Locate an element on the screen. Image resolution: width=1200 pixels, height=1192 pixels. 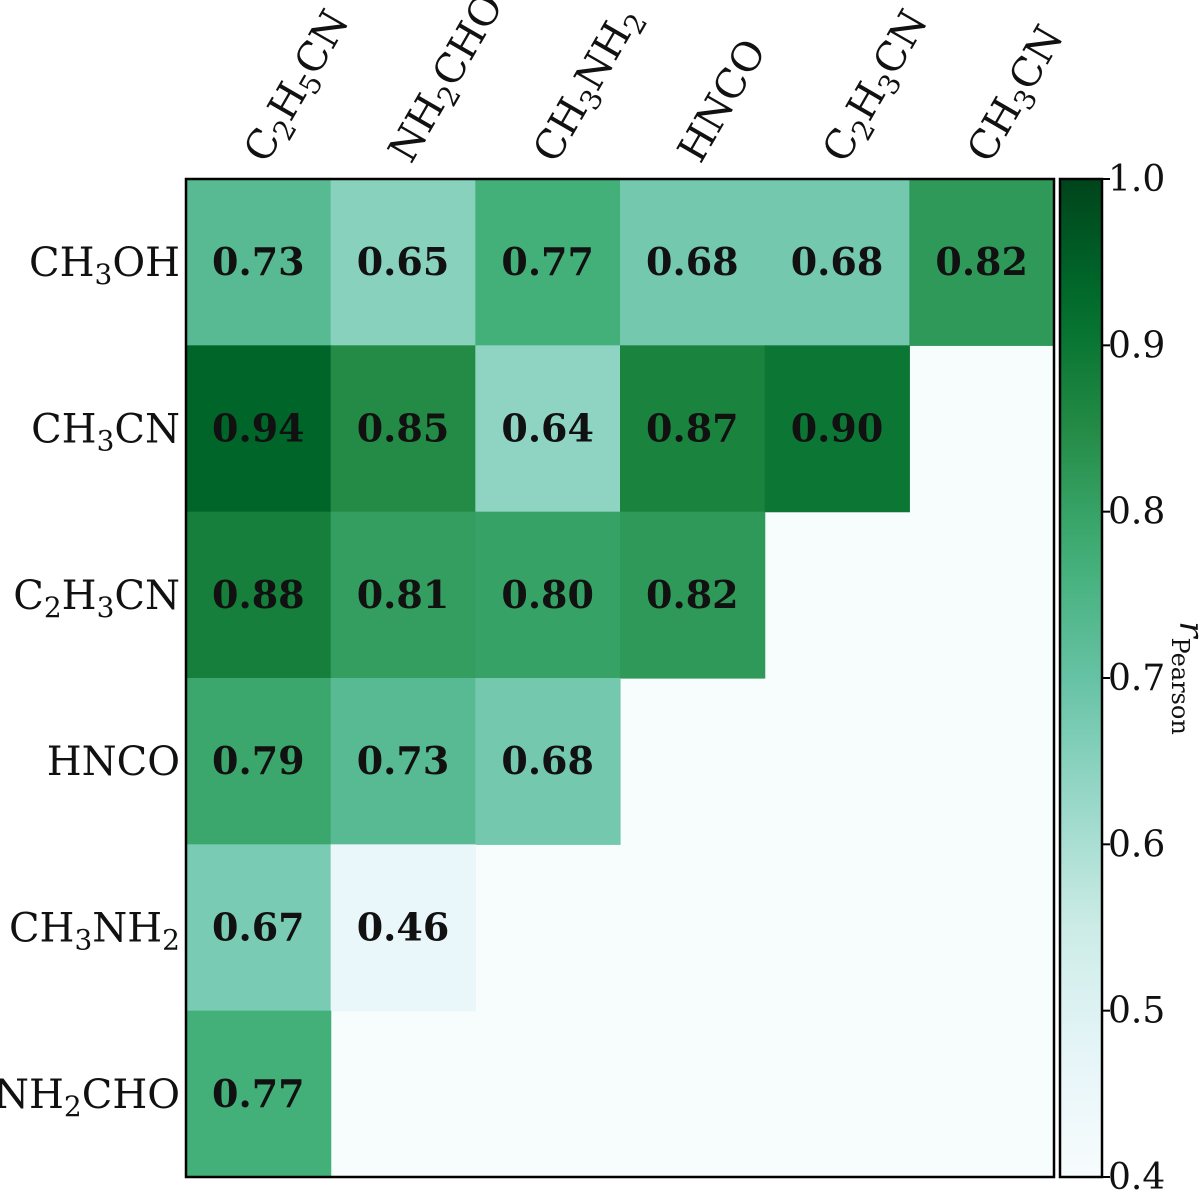
cell-value-label: 0.90 is located at coordinates (837, 428).